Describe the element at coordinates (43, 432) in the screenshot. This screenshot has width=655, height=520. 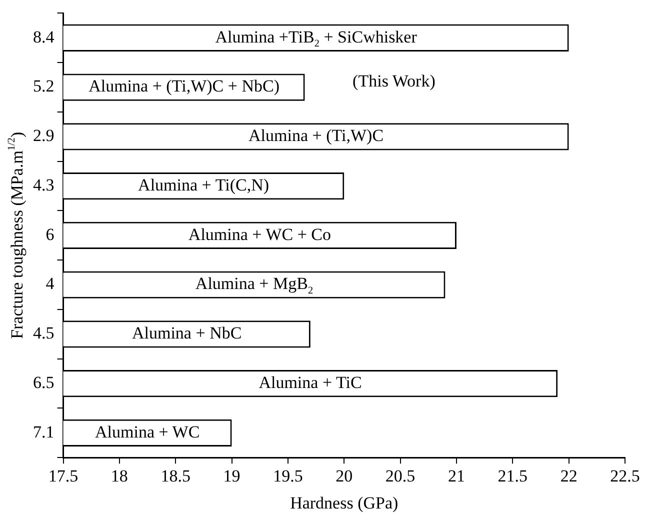
I see `y-tick-label: 7.1` at that location.